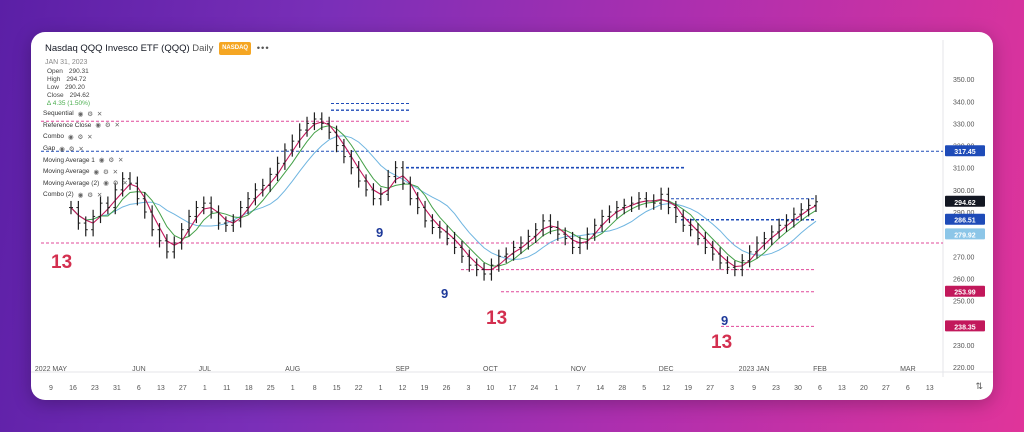  What do you see at coordinates (964, 124) in the screenshot?
I see `y-tick-label: 330.00` at bounding box center [964, 124].